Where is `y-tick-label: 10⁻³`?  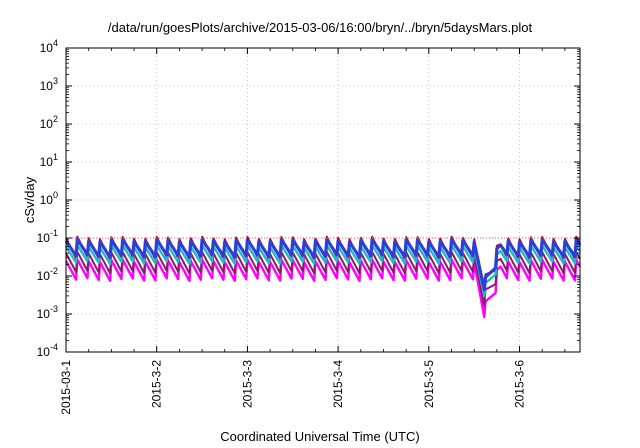 y-tick-label: 10⁻³ is located at coordinates (47, 312).